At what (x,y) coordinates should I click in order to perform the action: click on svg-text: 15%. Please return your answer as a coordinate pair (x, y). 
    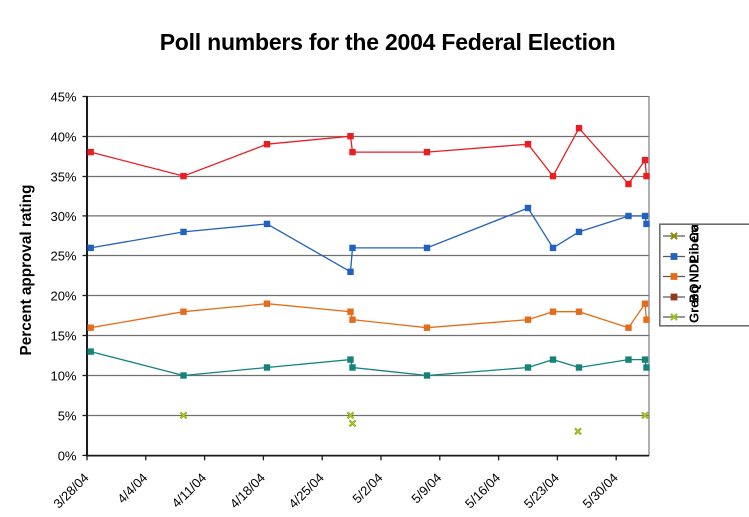
    Looking at the image, I should click on (63, 335).